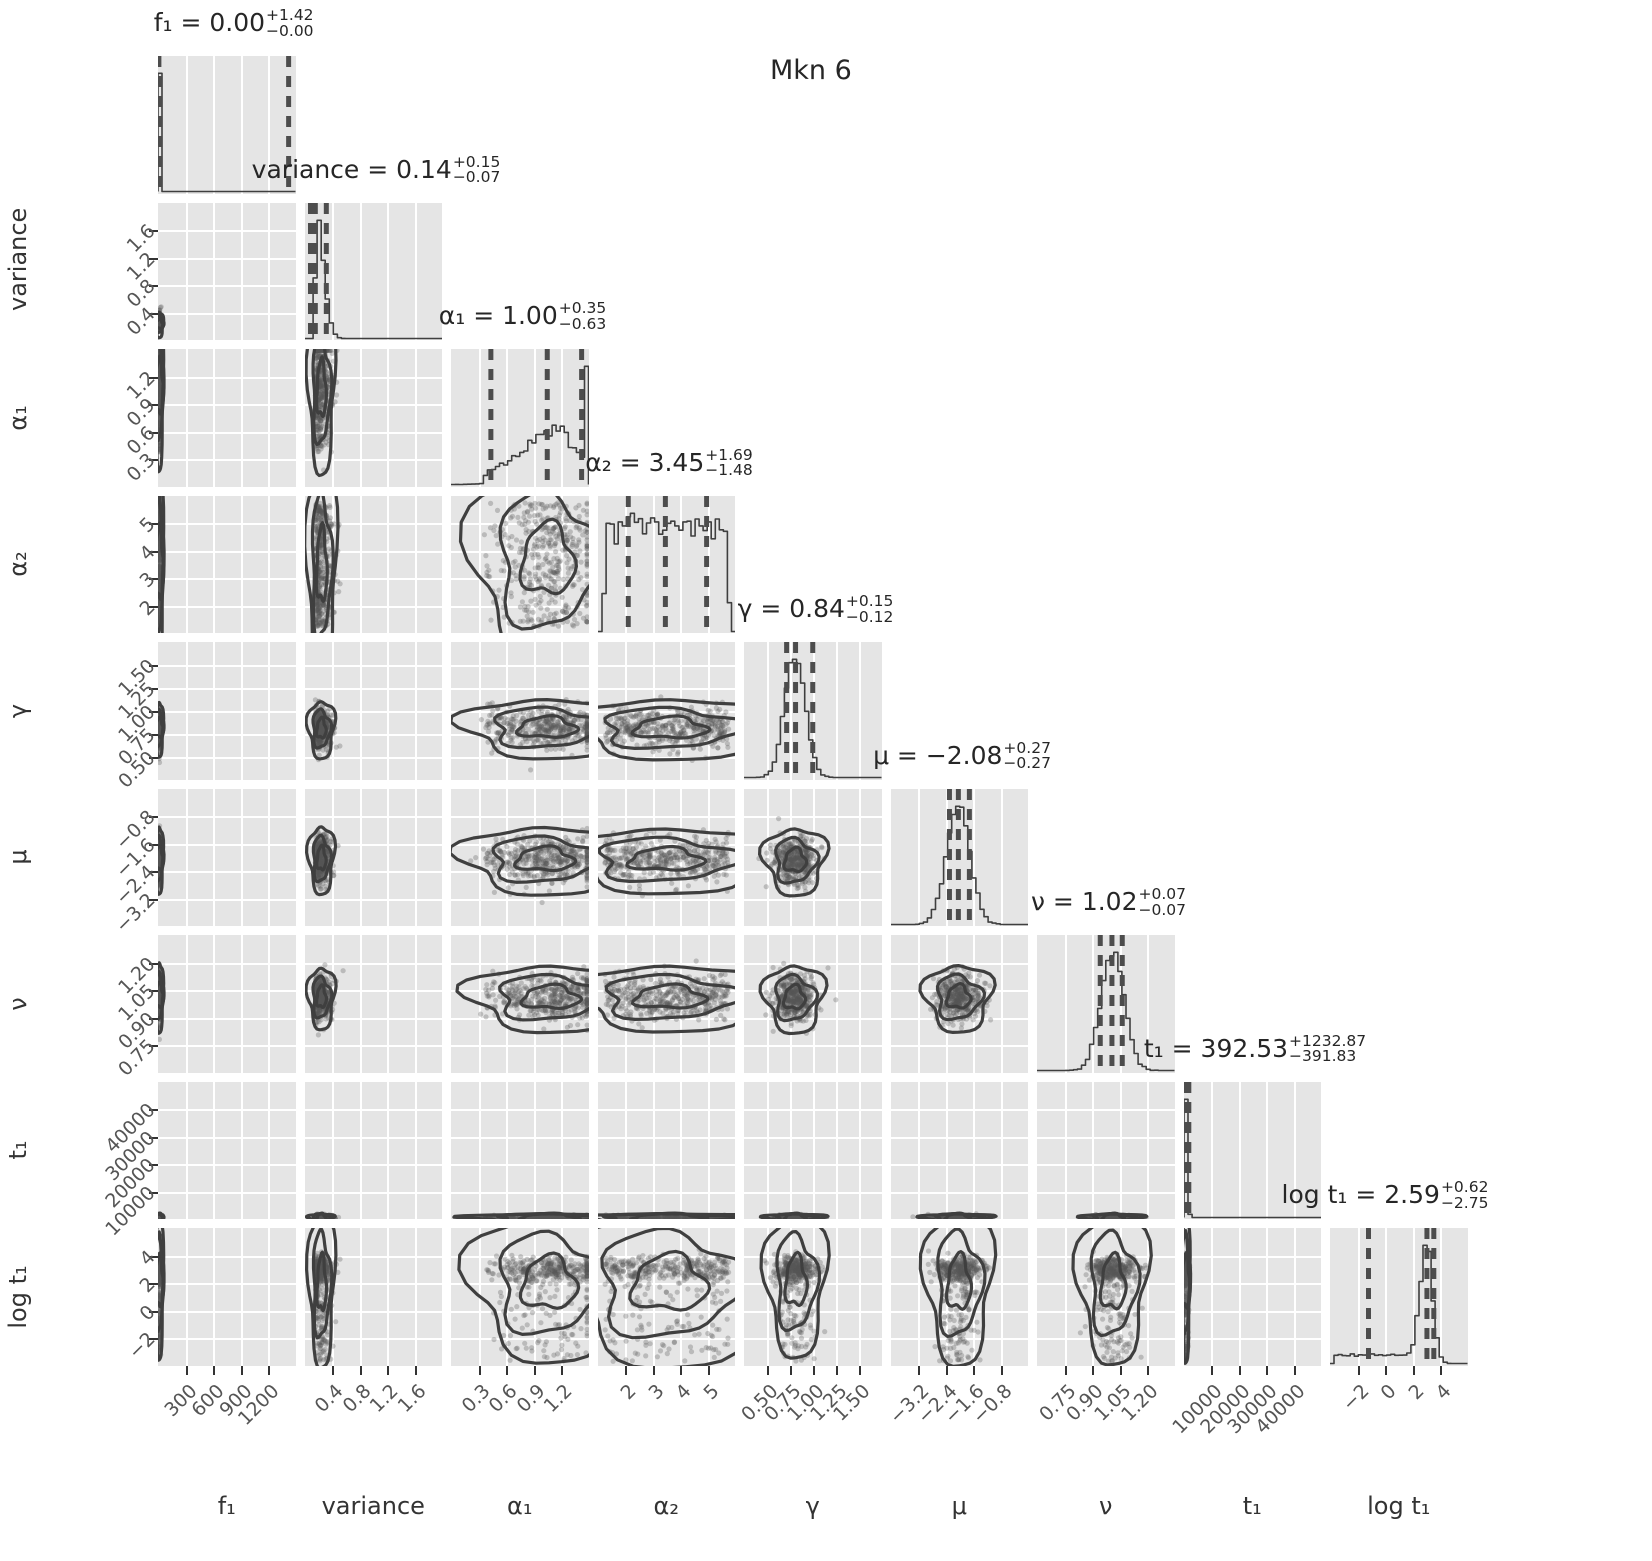 The image size is (1652, 1561). I want to click on joint-panel-alpha2-vs-logt1, so click(667, 1297).